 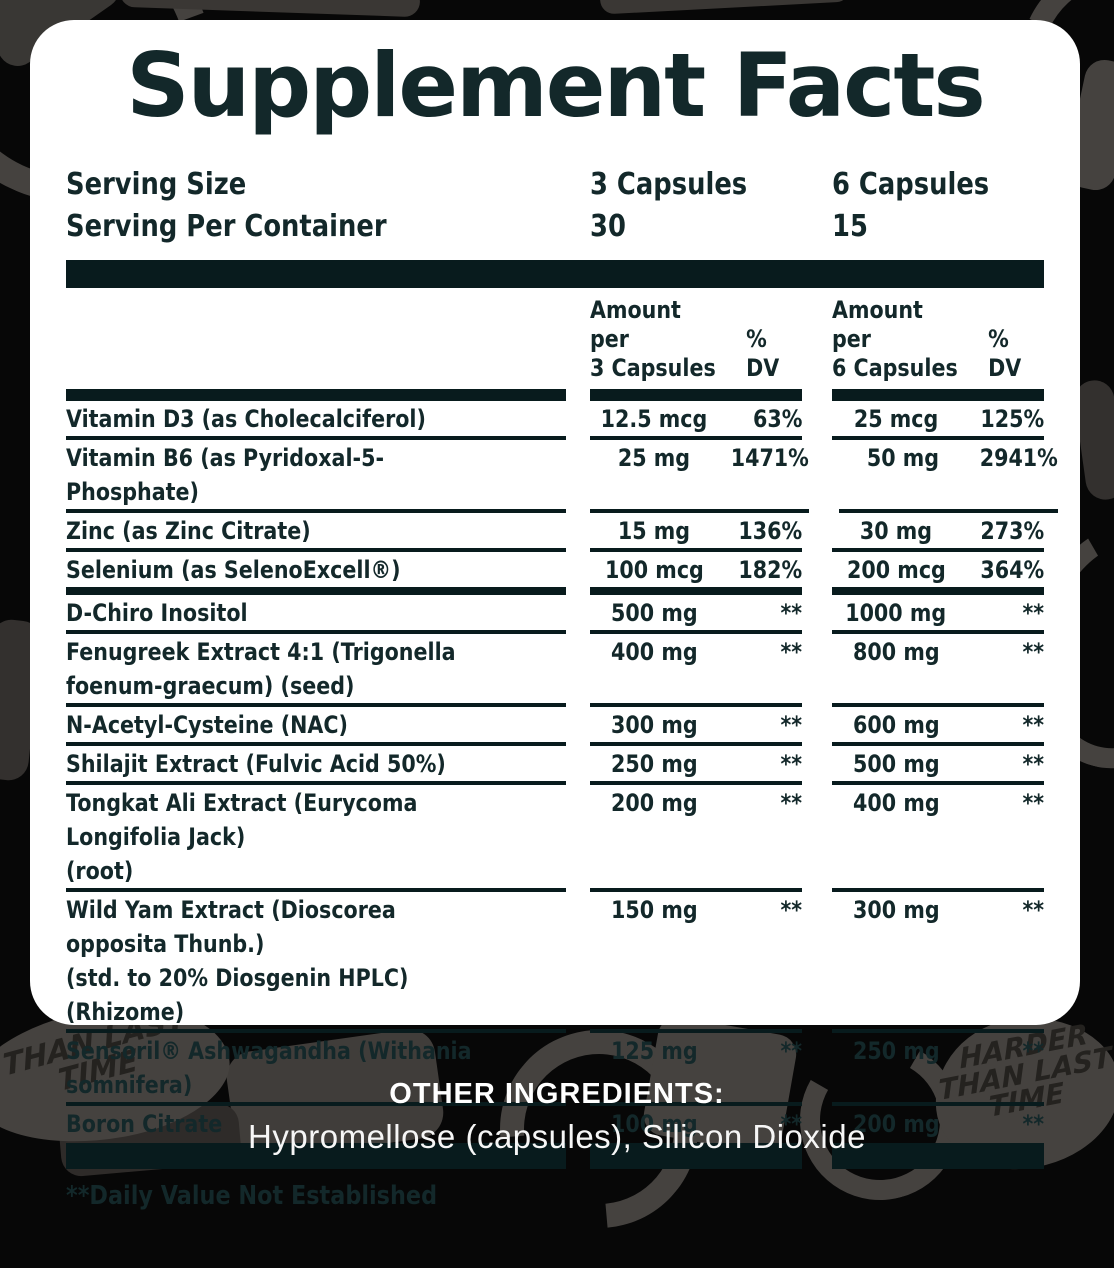 What do you see at coordinates (938, 532) in the screenshot?
I see `amount-6caps-cell: 30 mg 273%` at bounding box center [938, 532].